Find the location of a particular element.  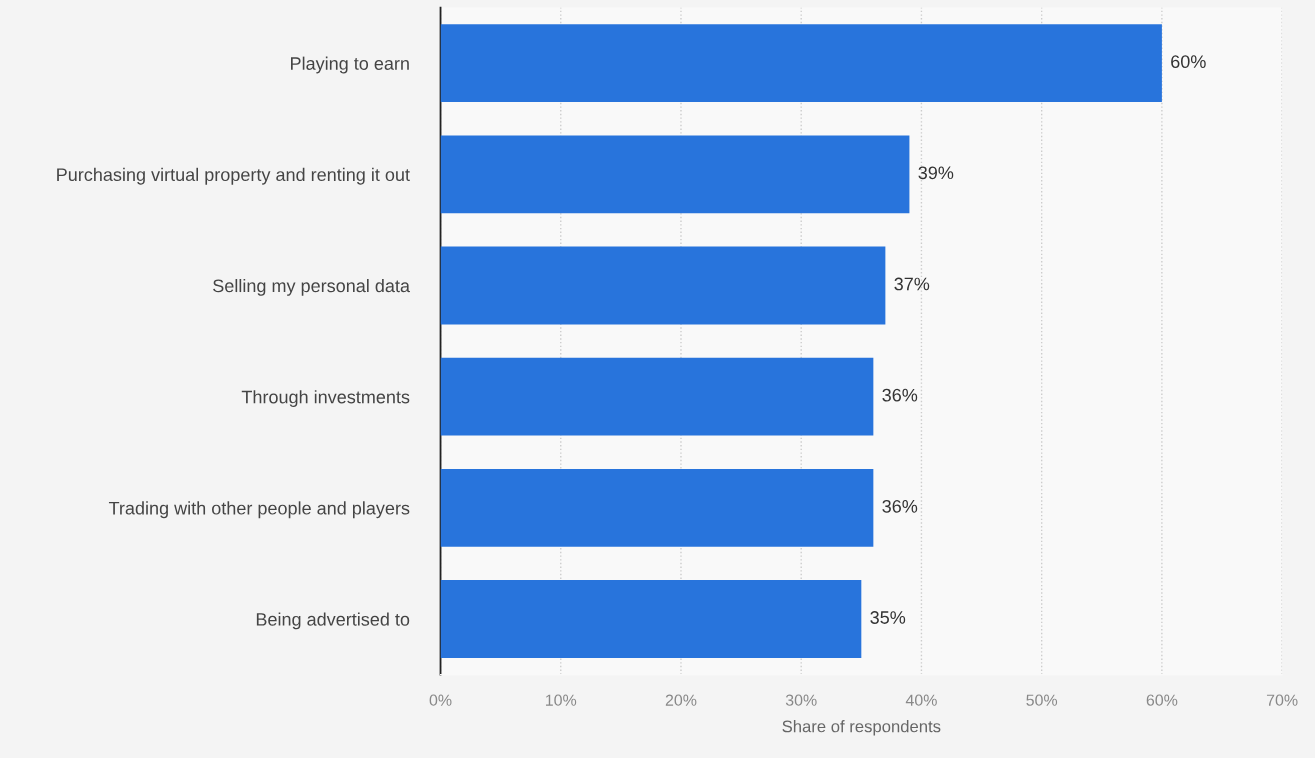

x-tick-label: 60% is located at coordinates (1162, 700).